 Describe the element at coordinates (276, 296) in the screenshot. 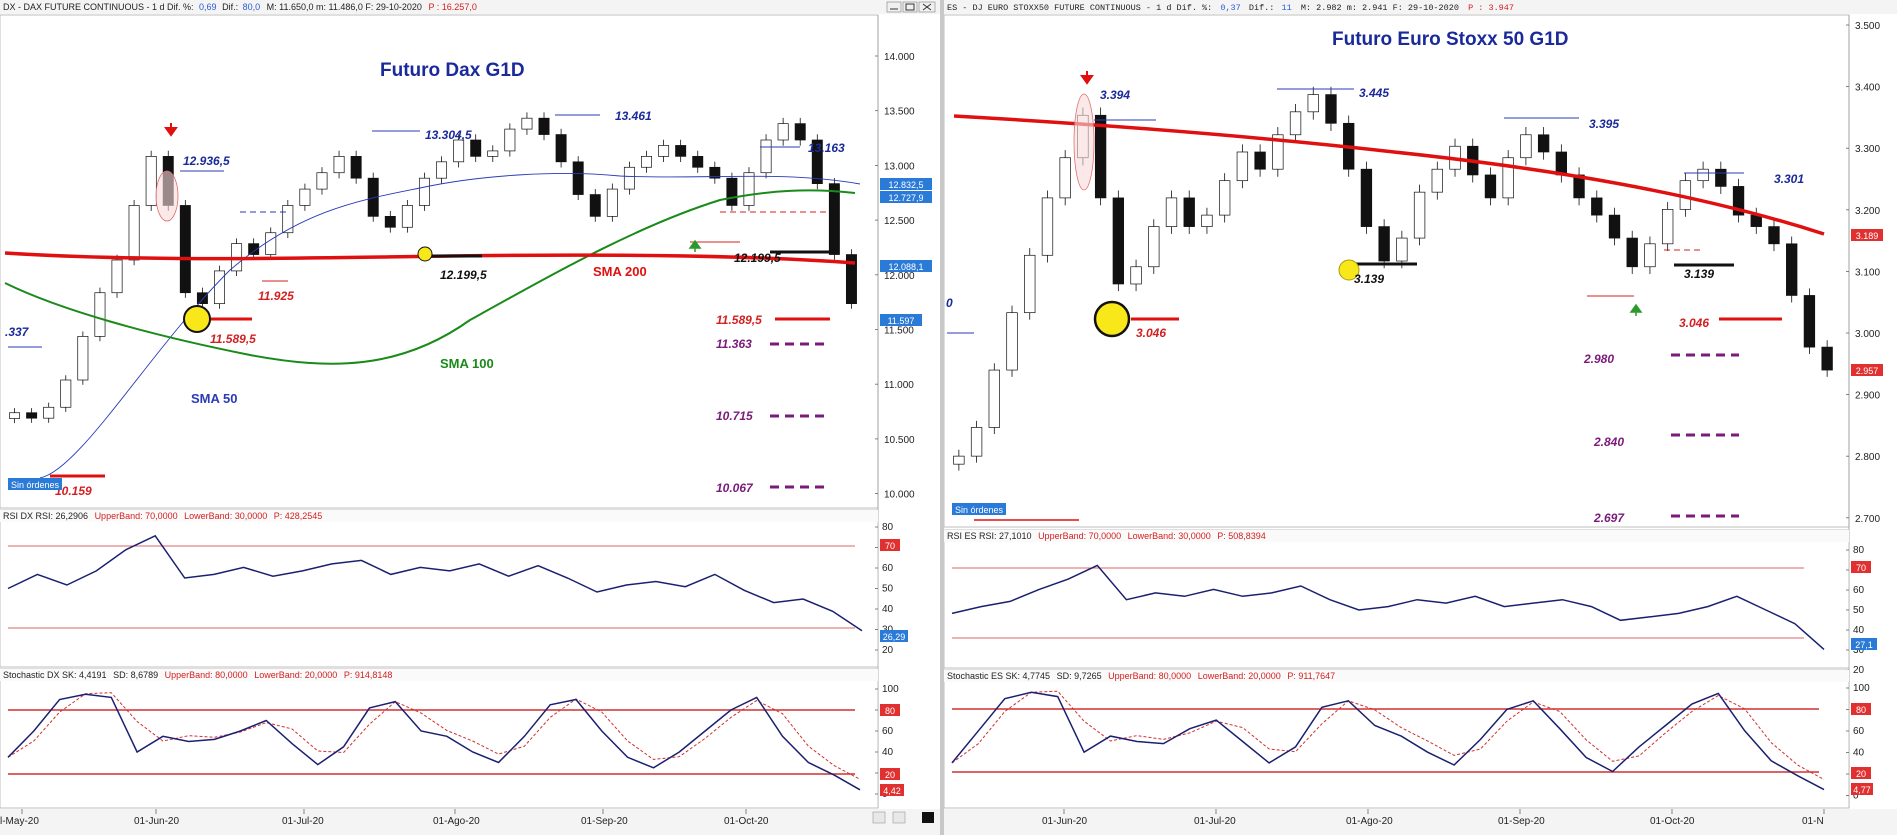

I see `price-level-label: 11.925` at that location.